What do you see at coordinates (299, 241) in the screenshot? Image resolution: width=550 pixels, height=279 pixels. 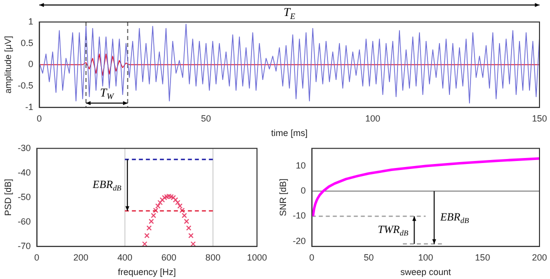 I see `y-tick-label: -20` at bounding box center [299, 241].